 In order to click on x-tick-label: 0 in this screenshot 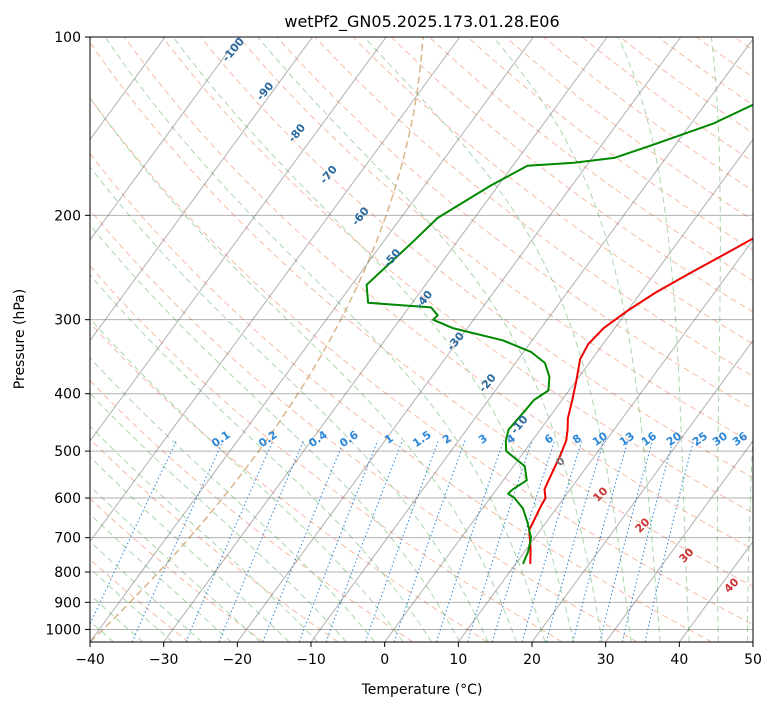, I will do `click(384, 660)`.